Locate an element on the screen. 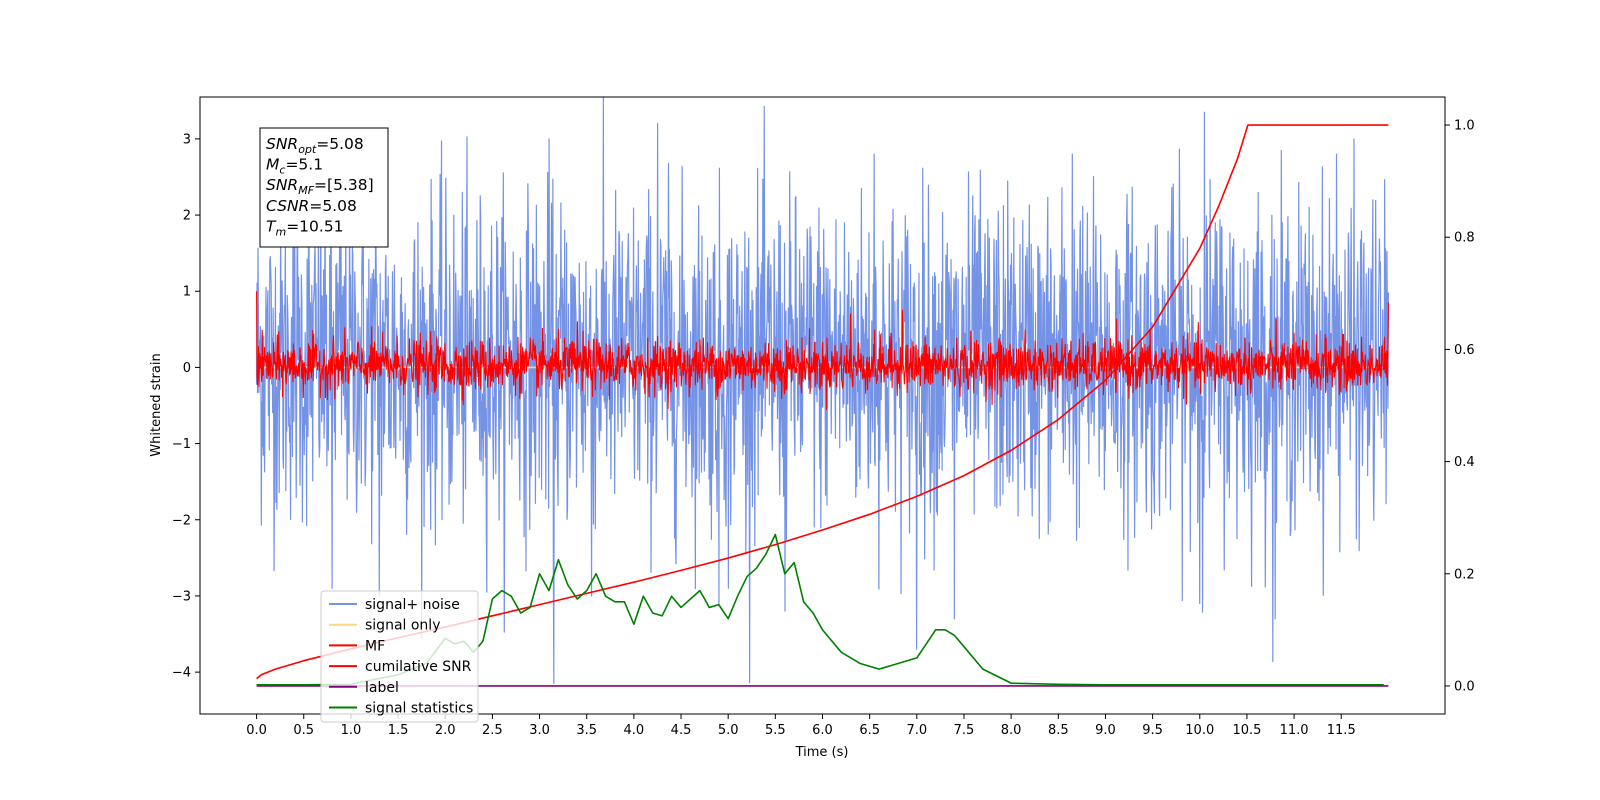 The height and width of the screenshot is (800, 1600). x-tick-label: 6.5 is located at coordinates (869, 730).